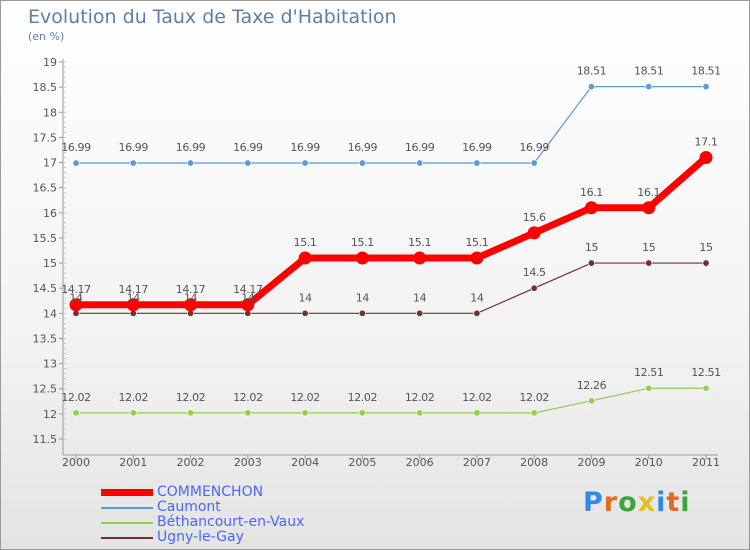  What do you see at coordinates (46, 36) in the screenshot?
I see `chart-unit: (en %)` at bounding box center [46, 36].